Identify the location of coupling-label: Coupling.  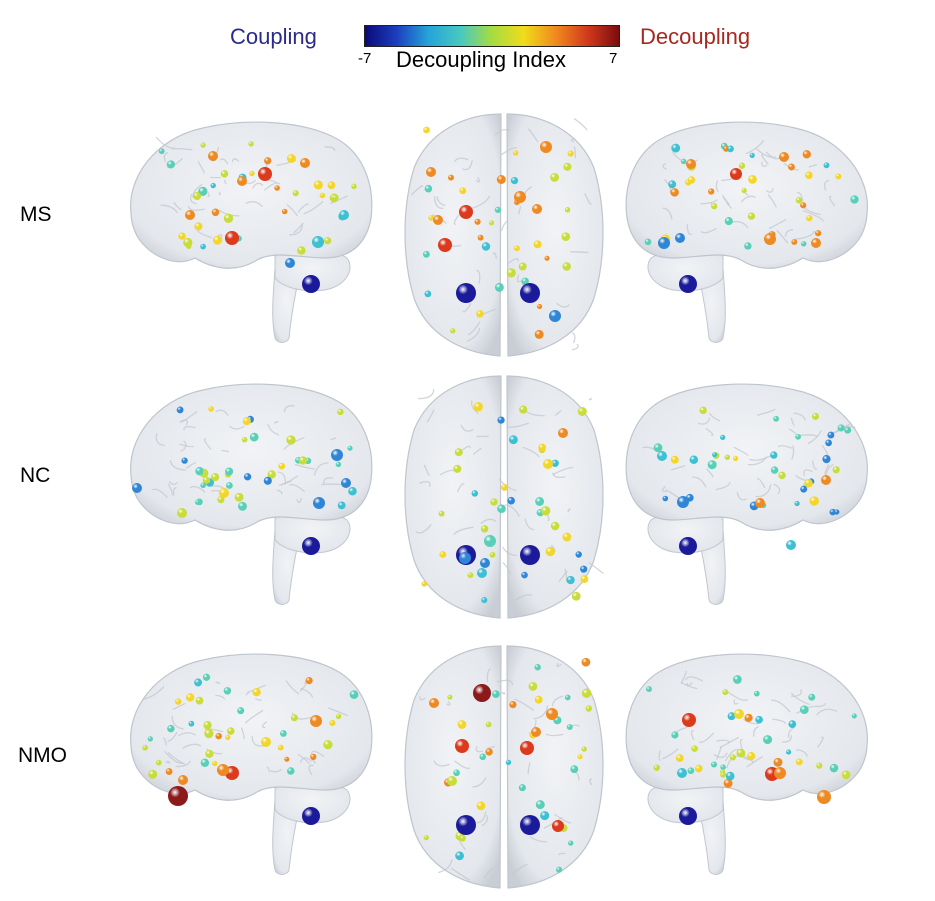
(273, 36).